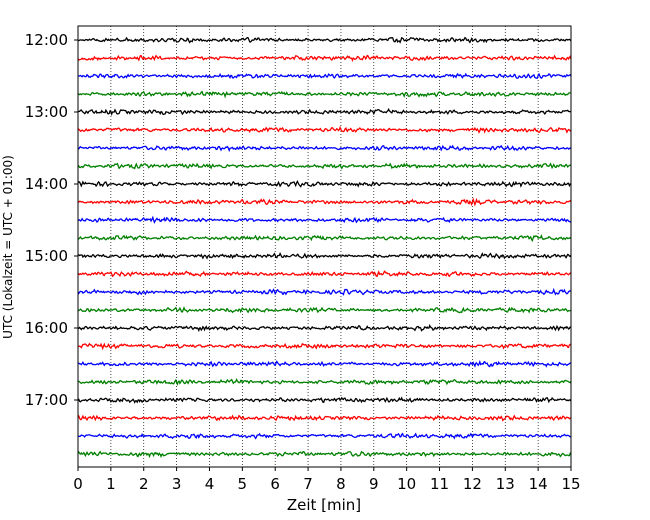  What do you see at coordinates (324, 505) in the screenshot?
I see `x-axis-label: Zeit [min]` at bounding box center [324, 505].